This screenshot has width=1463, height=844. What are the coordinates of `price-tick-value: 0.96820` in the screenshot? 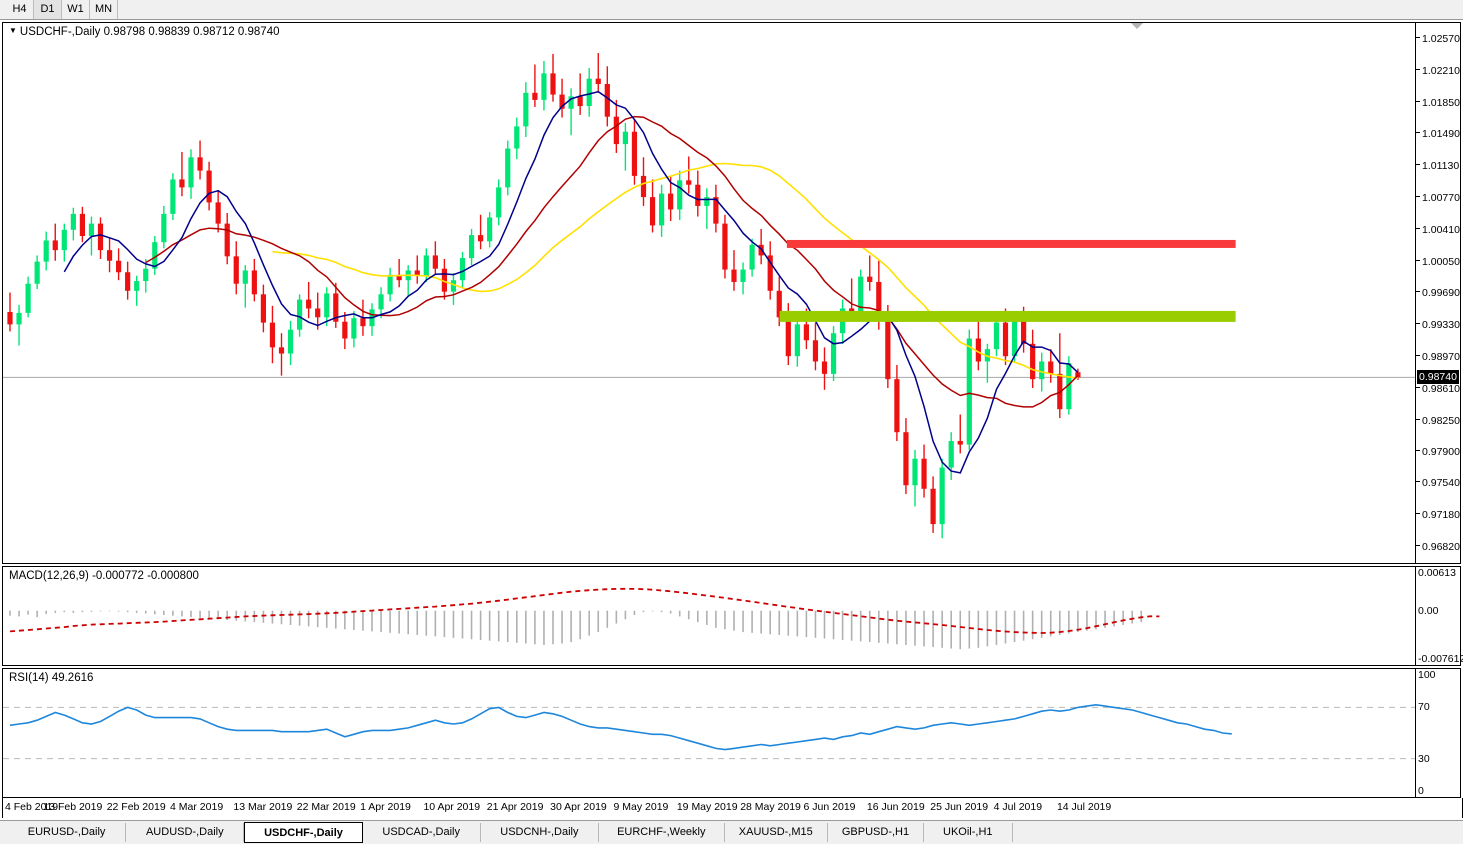 It's located at (1441, 547).